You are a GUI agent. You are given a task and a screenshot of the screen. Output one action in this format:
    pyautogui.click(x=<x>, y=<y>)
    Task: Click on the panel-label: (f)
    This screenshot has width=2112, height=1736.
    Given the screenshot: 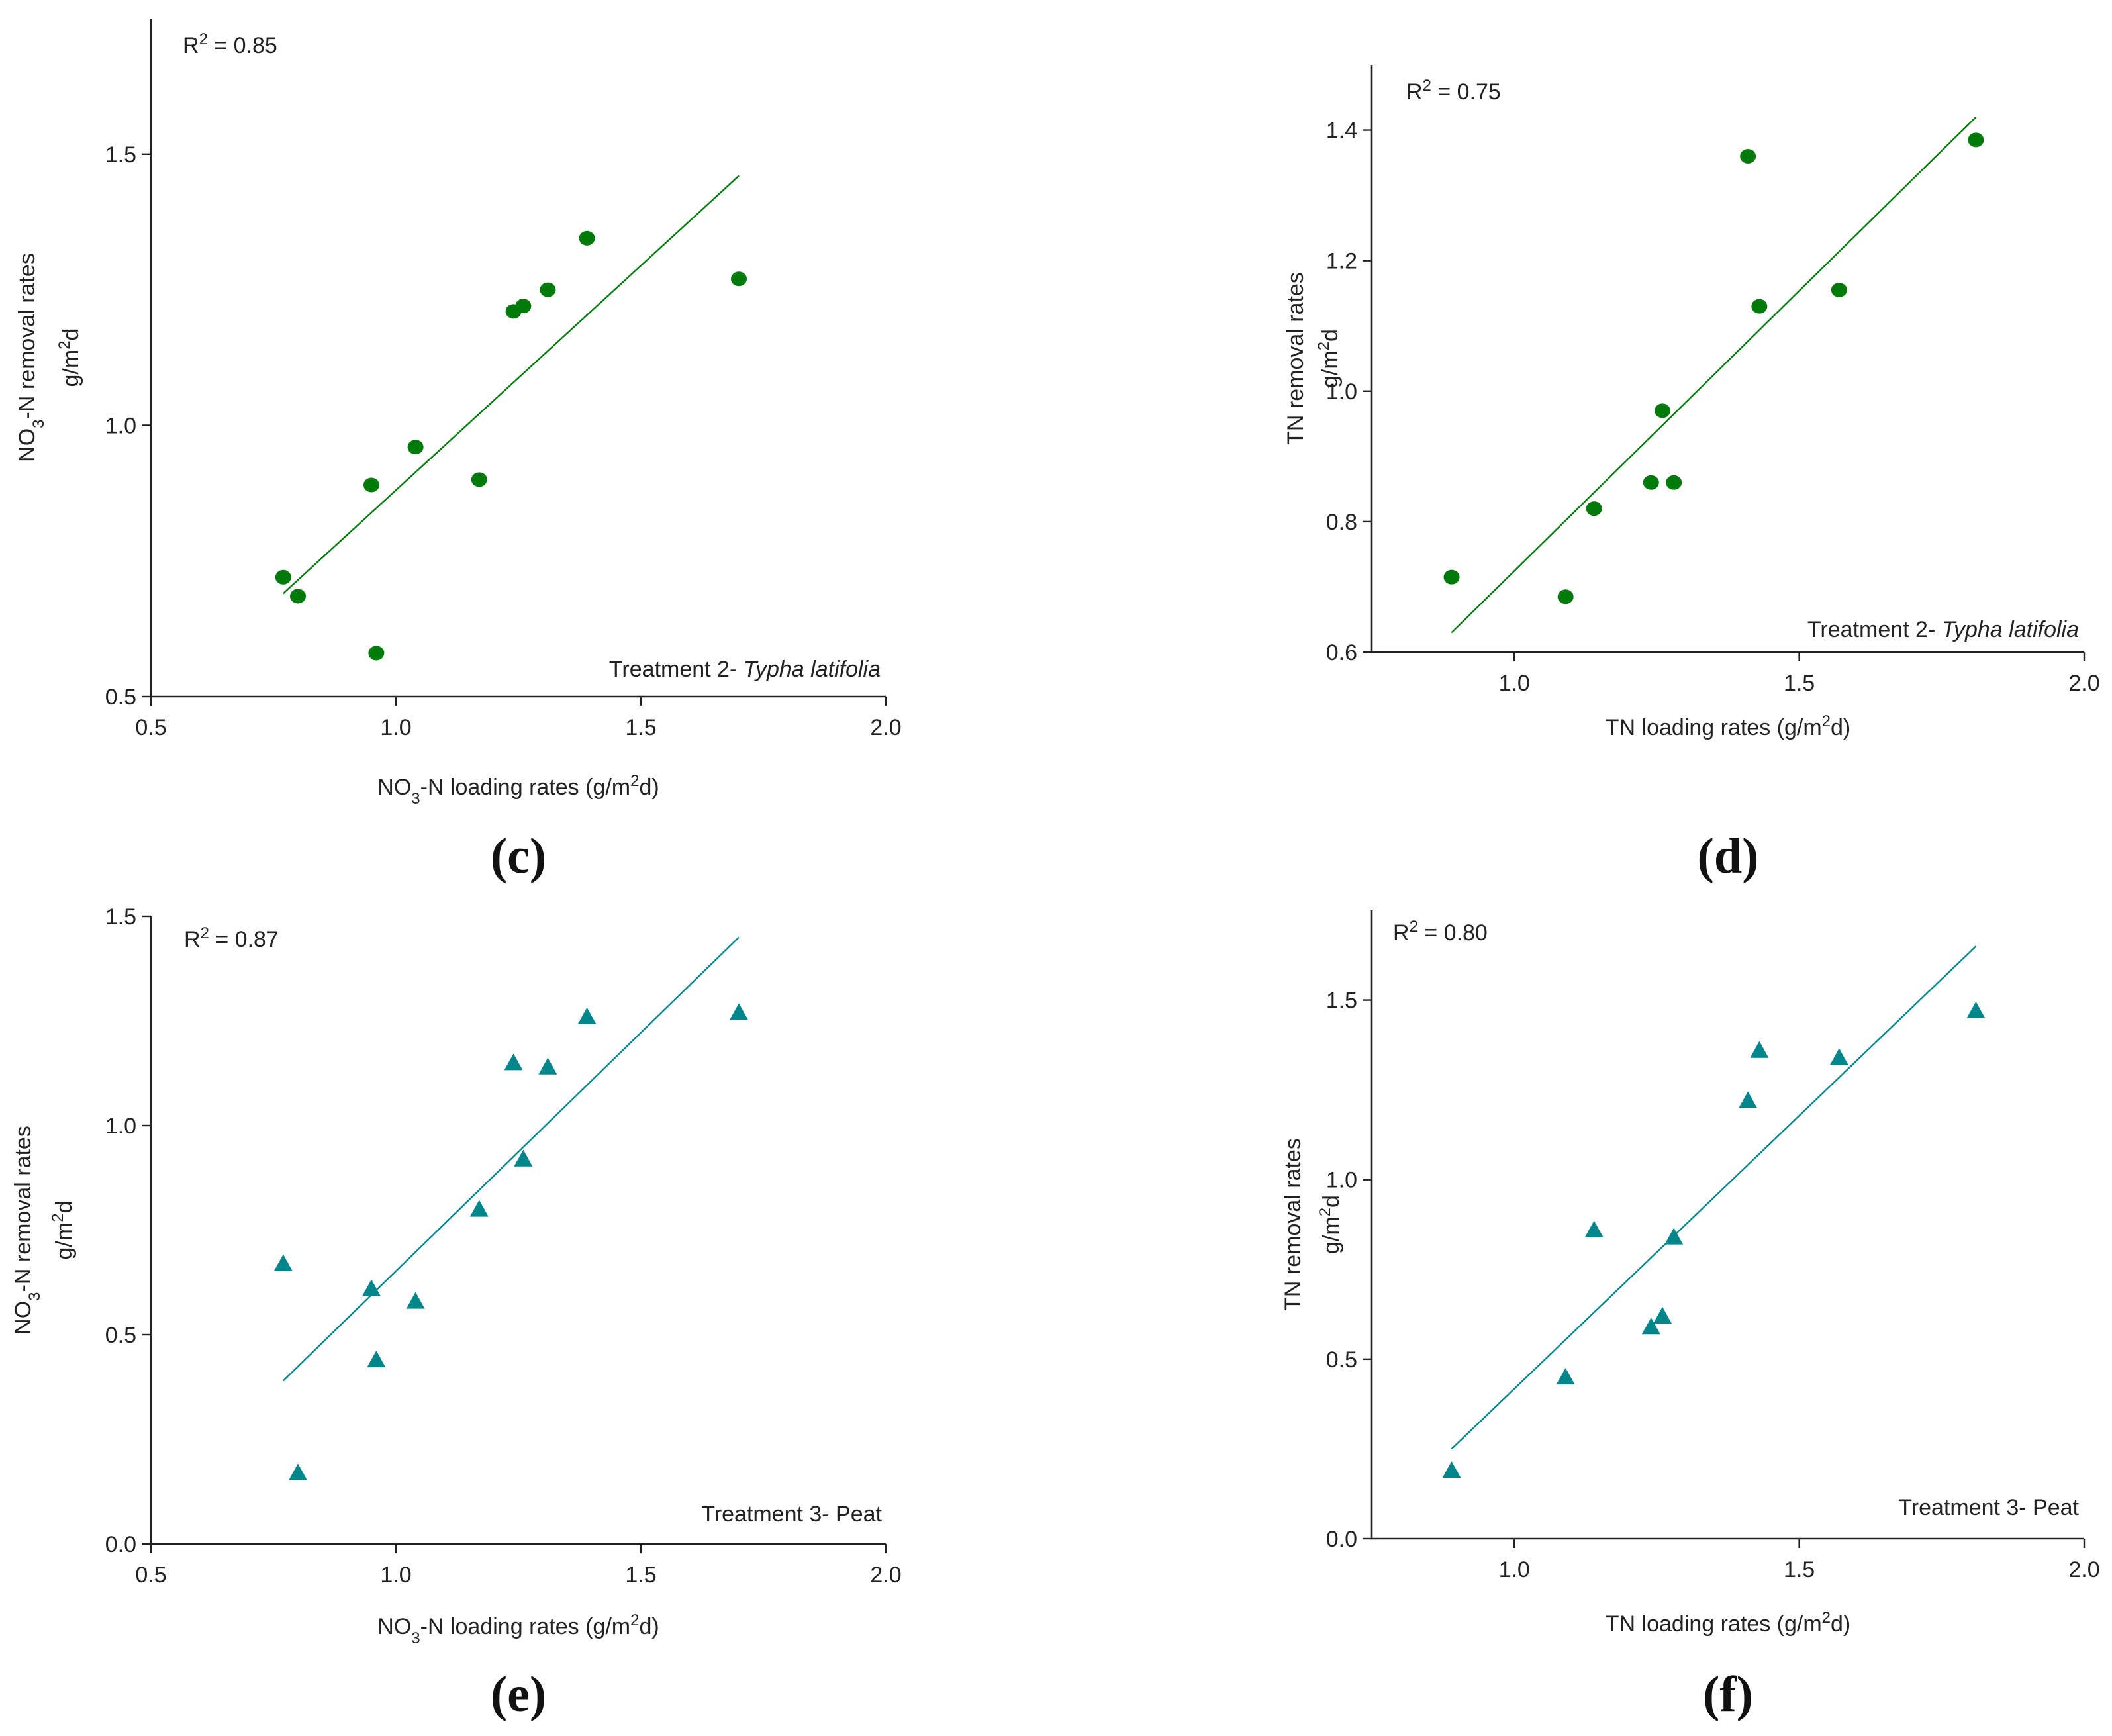 What is the action you would take?
    pyautogui.click(x=1728, y=1694)
    